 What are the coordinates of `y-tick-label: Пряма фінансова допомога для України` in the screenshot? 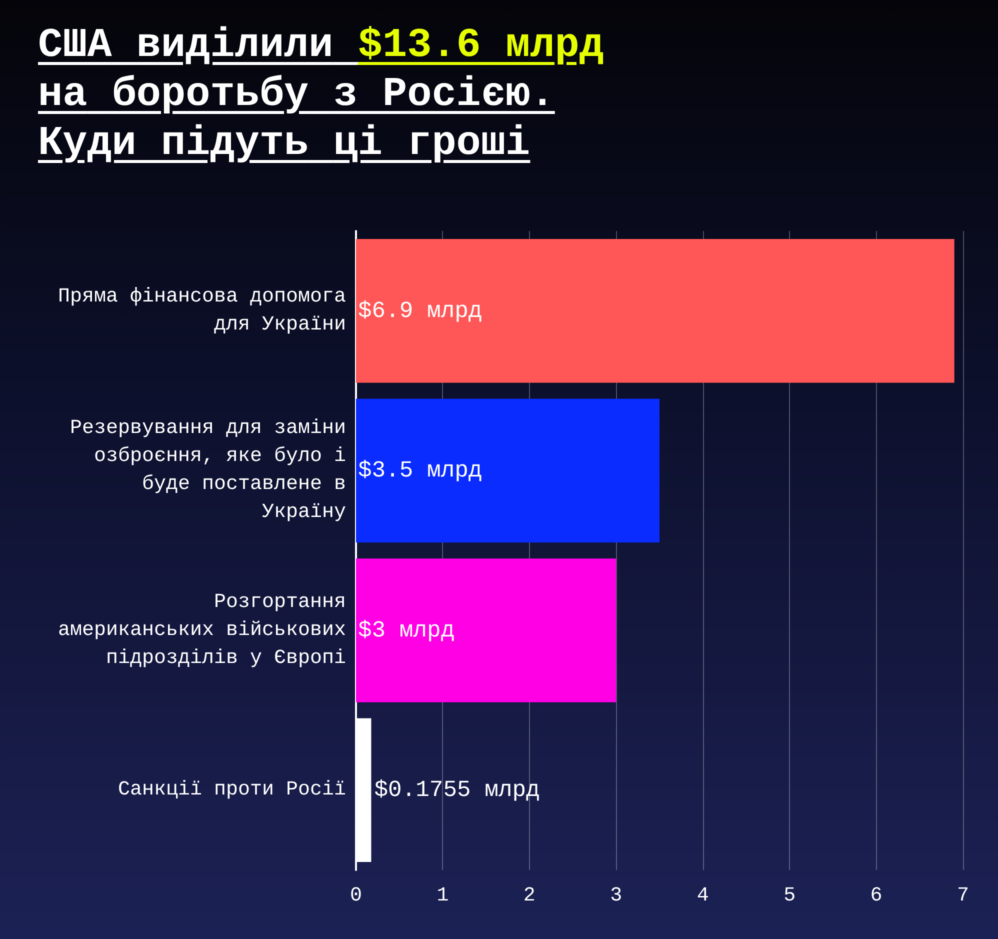 It's located at (202, 310).